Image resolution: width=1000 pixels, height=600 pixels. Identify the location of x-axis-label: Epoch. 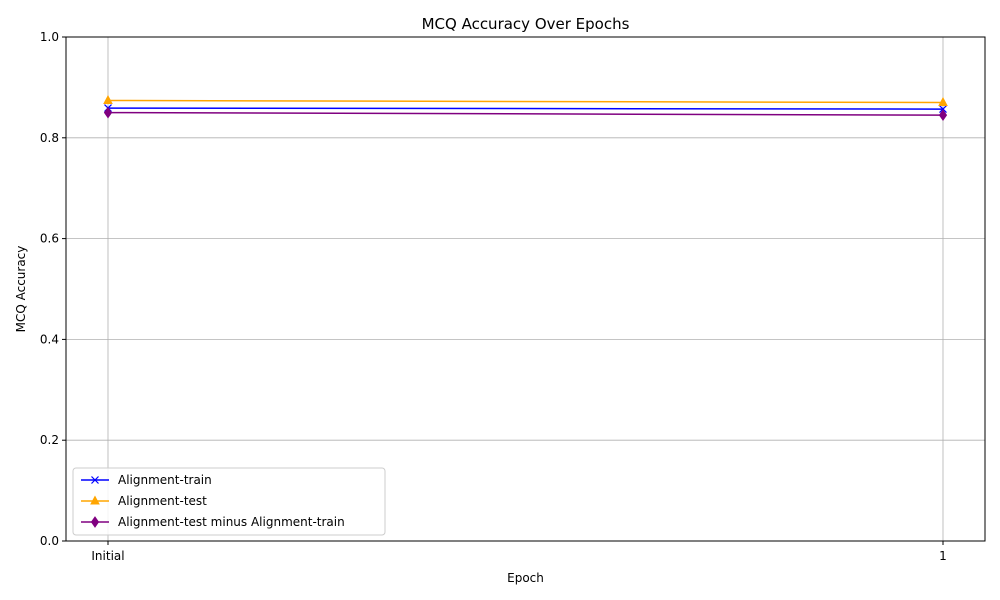
(525, 578).